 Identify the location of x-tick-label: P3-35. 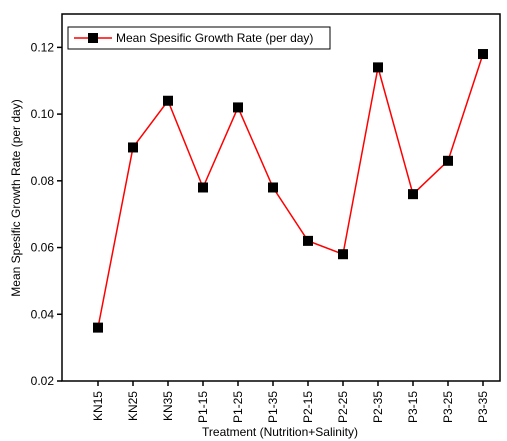
(483, 407).